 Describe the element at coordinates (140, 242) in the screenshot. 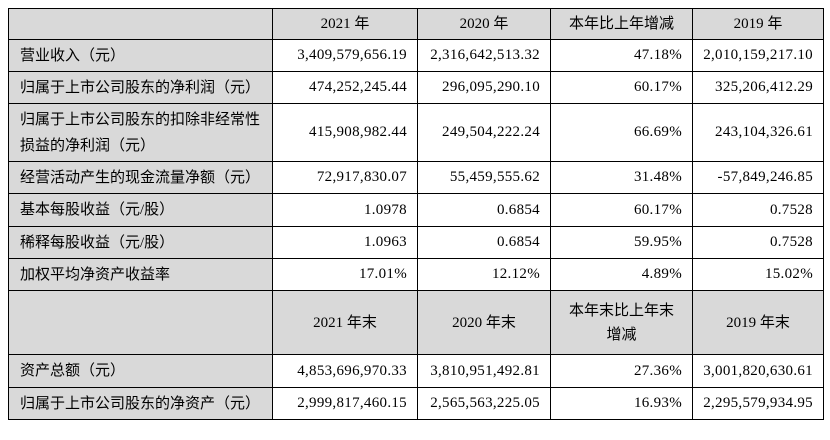

I see `row-label: 稀释每股收益（元/股）` at that location.